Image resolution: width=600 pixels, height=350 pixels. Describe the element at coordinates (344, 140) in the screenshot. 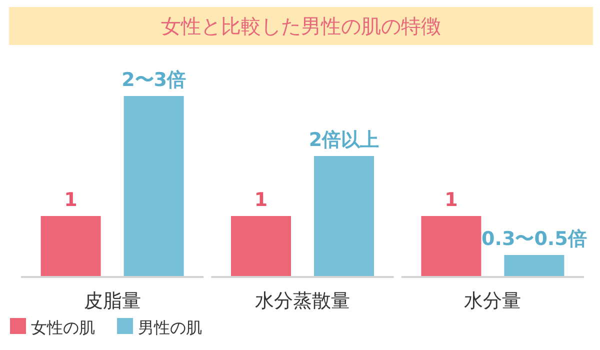

I see `data-label: 2倍以上` at that location.